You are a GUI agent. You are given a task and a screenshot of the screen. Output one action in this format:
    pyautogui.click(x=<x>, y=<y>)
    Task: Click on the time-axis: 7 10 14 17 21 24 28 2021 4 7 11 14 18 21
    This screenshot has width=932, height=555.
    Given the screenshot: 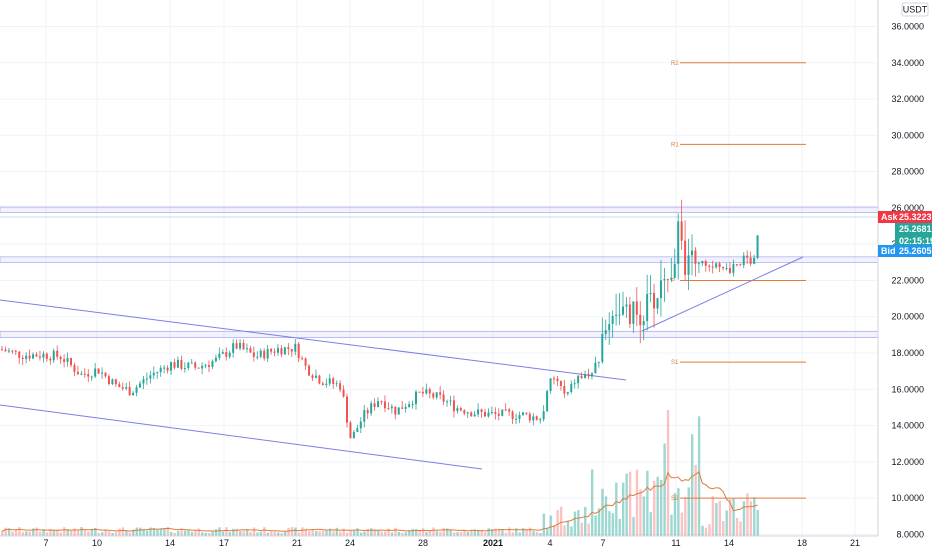 What is the action you would take?
    pyautogui.click(x=439, y=541)
    